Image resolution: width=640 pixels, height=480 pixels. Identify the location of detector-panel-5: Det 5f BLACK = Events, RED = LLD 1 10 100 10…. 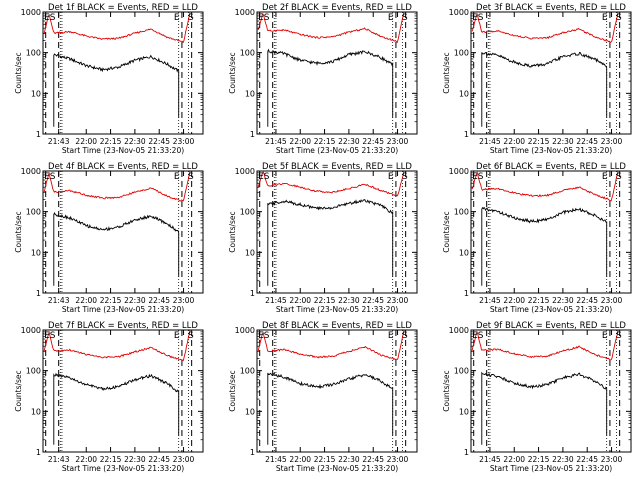
(323, 238).